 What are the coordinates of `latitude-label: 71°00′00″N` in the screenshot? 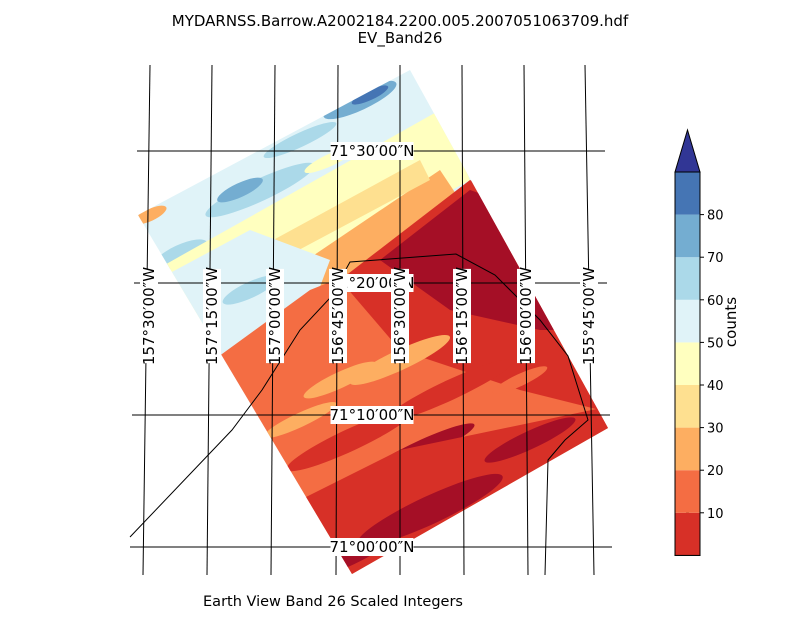 It's located at (372, 547).